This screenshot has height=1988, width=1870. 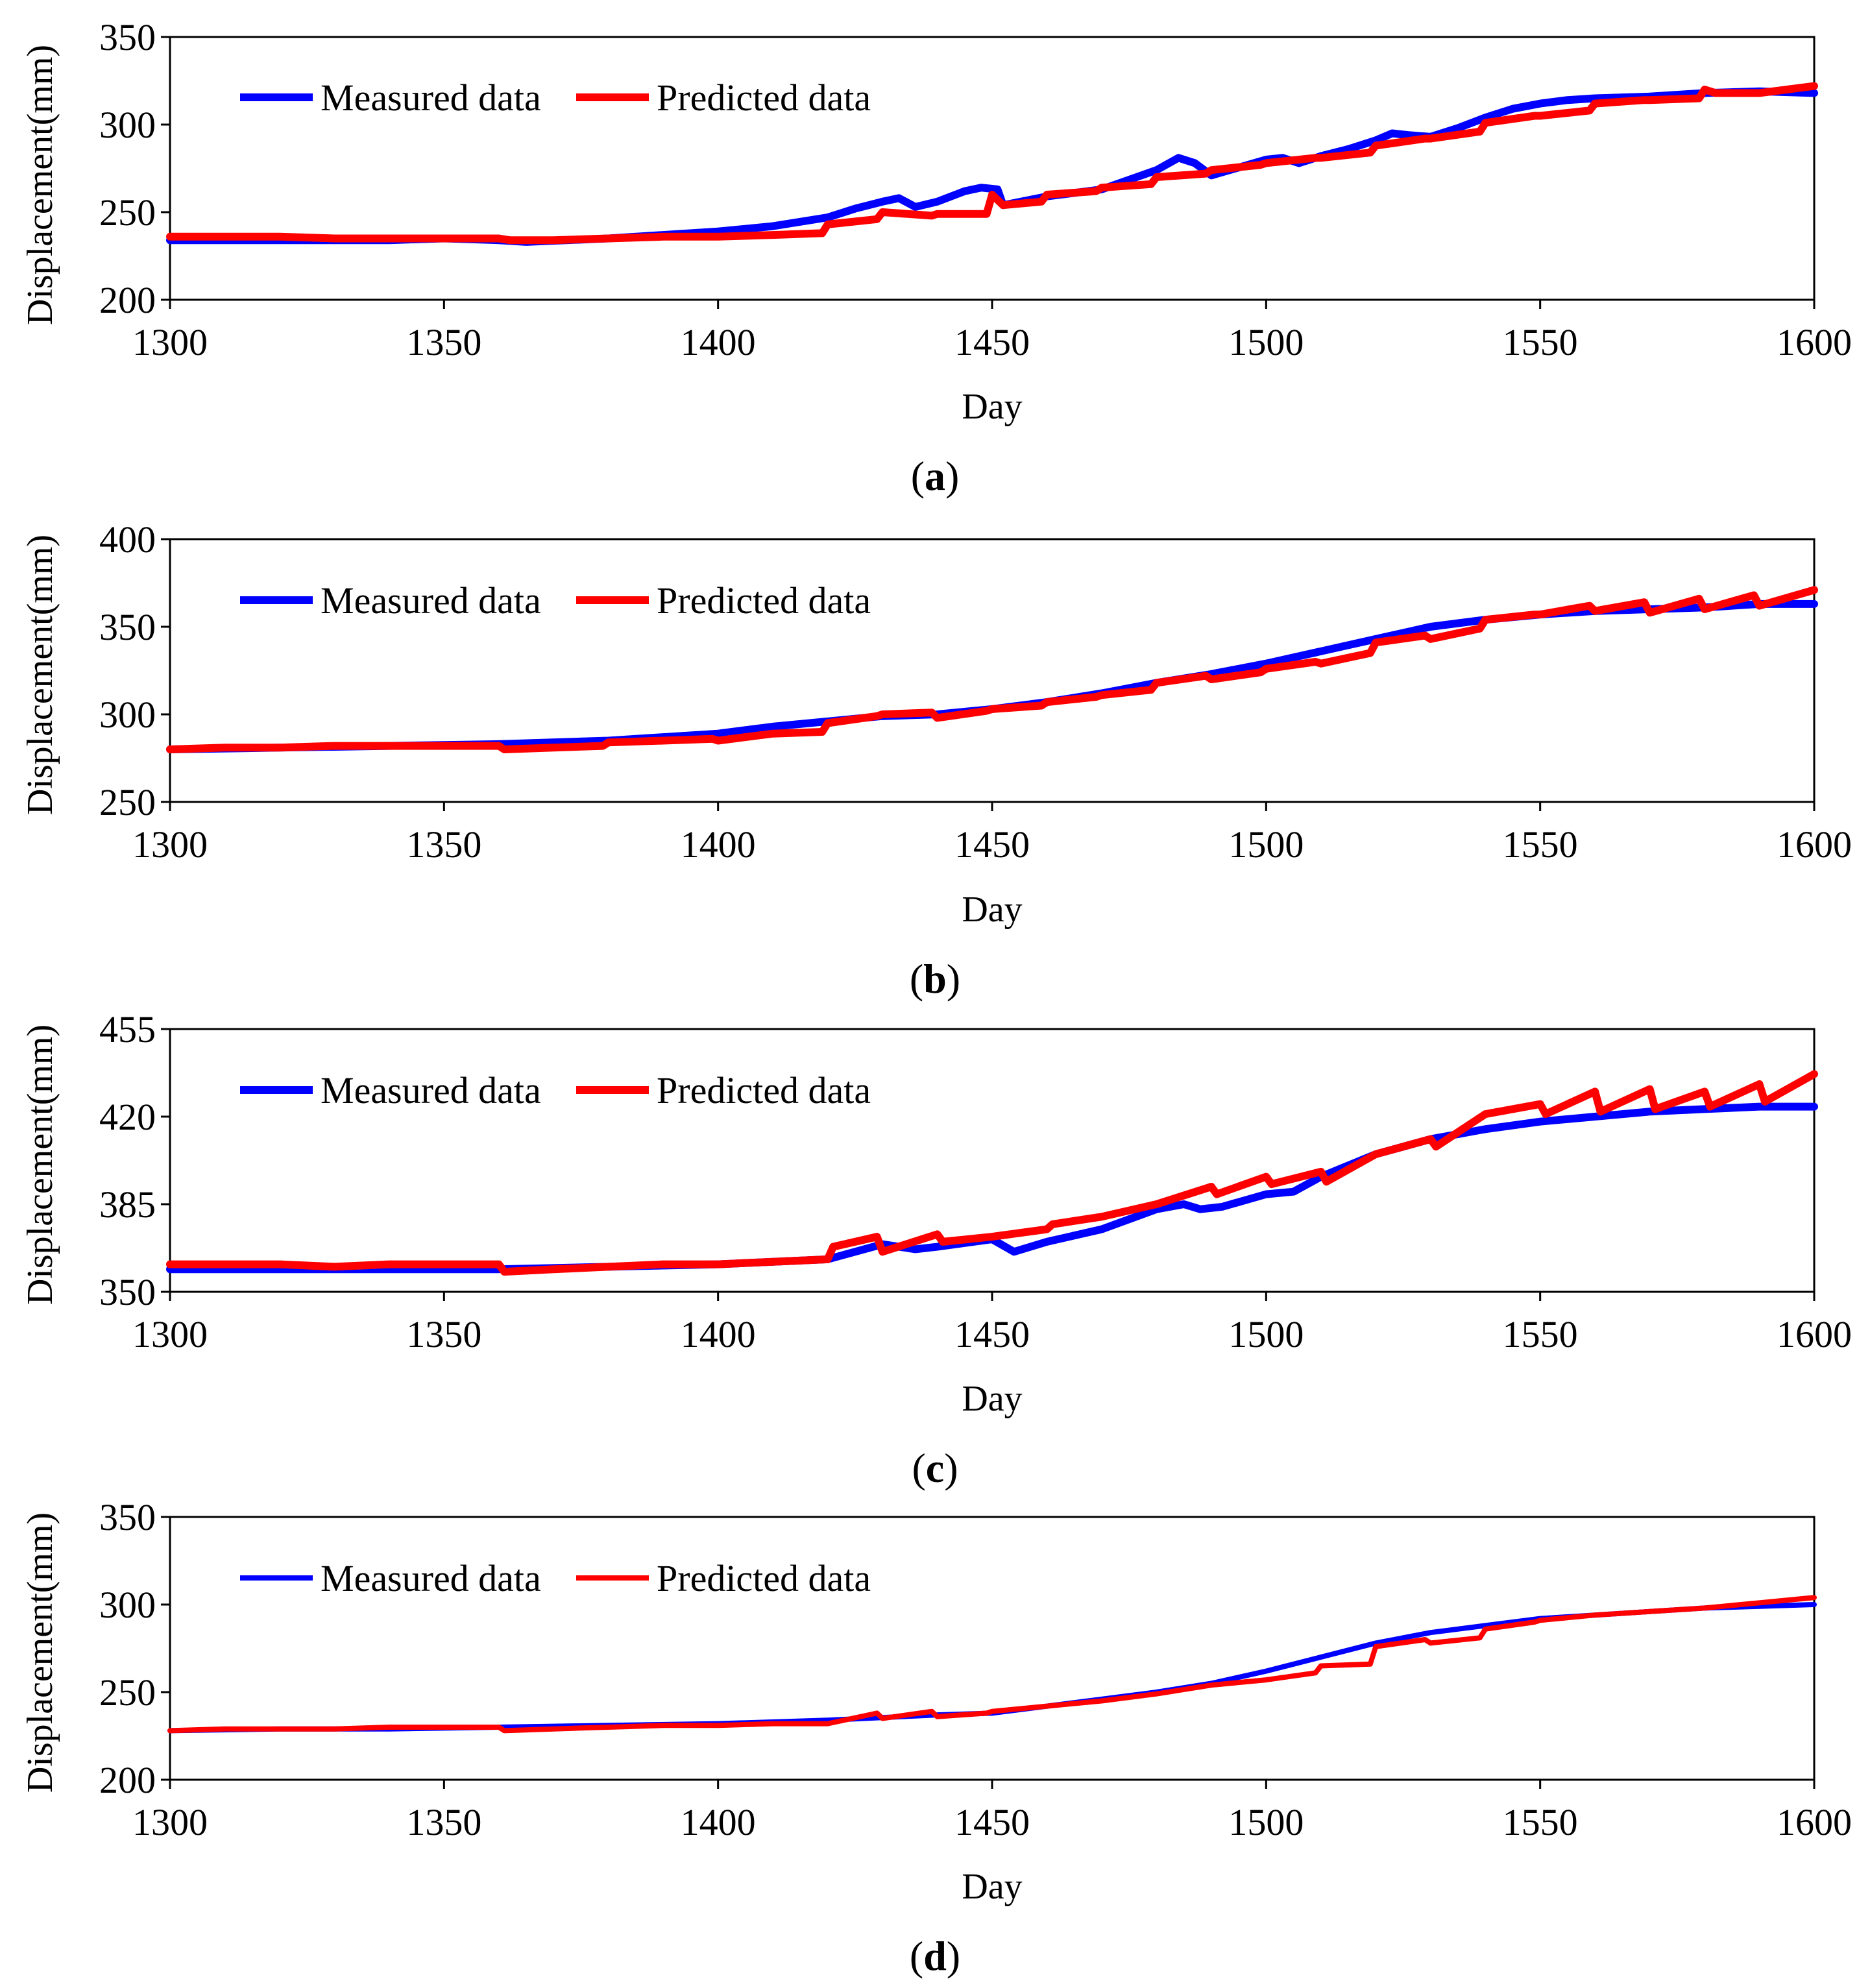 What do you see at coordinates (127, 1160) in the screenshot?
I see `y-tick-labels: 350 385 420 455` at bounding box center [127, 1160].